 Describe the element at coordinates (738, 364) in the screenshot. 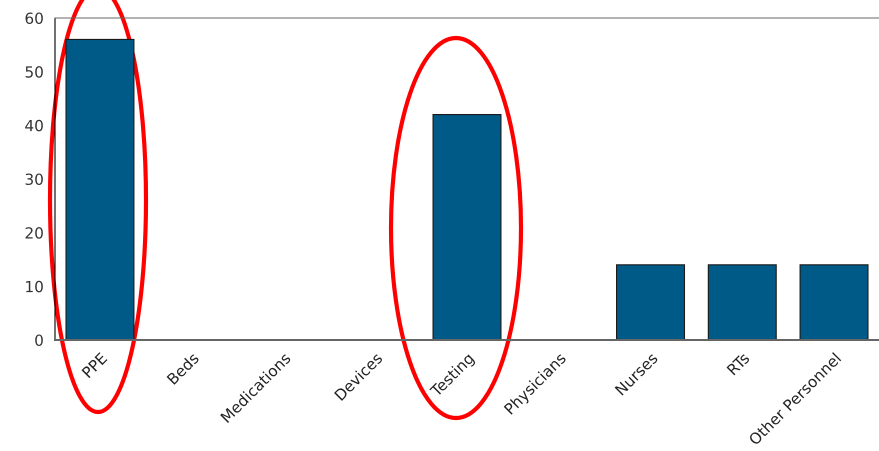

I see `x-tick-label: RTs` at that location.